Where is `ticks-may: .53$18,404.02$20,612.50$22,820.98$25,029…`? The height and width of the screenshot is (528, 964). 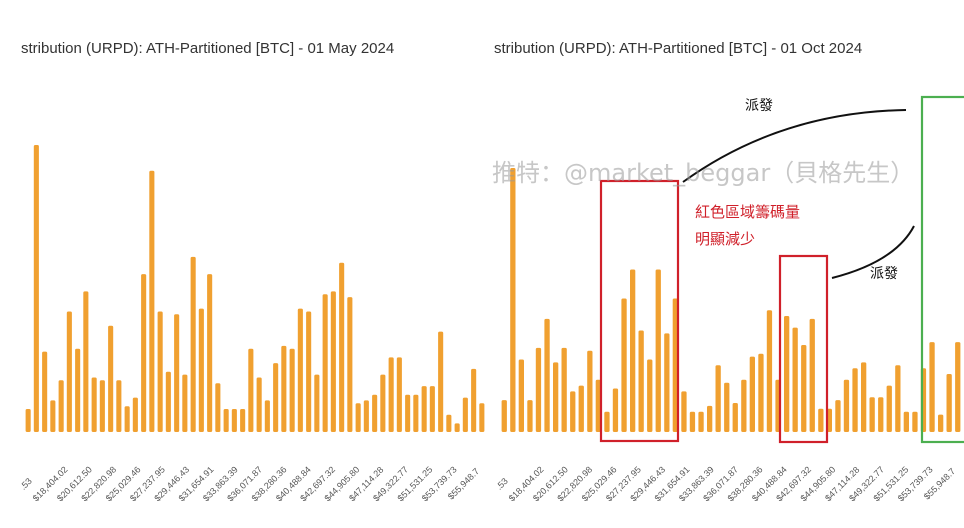 ticks-may: .53$18,404.02$20,612.50$22,820.98$25,029… is located at coordinates (249, 483).